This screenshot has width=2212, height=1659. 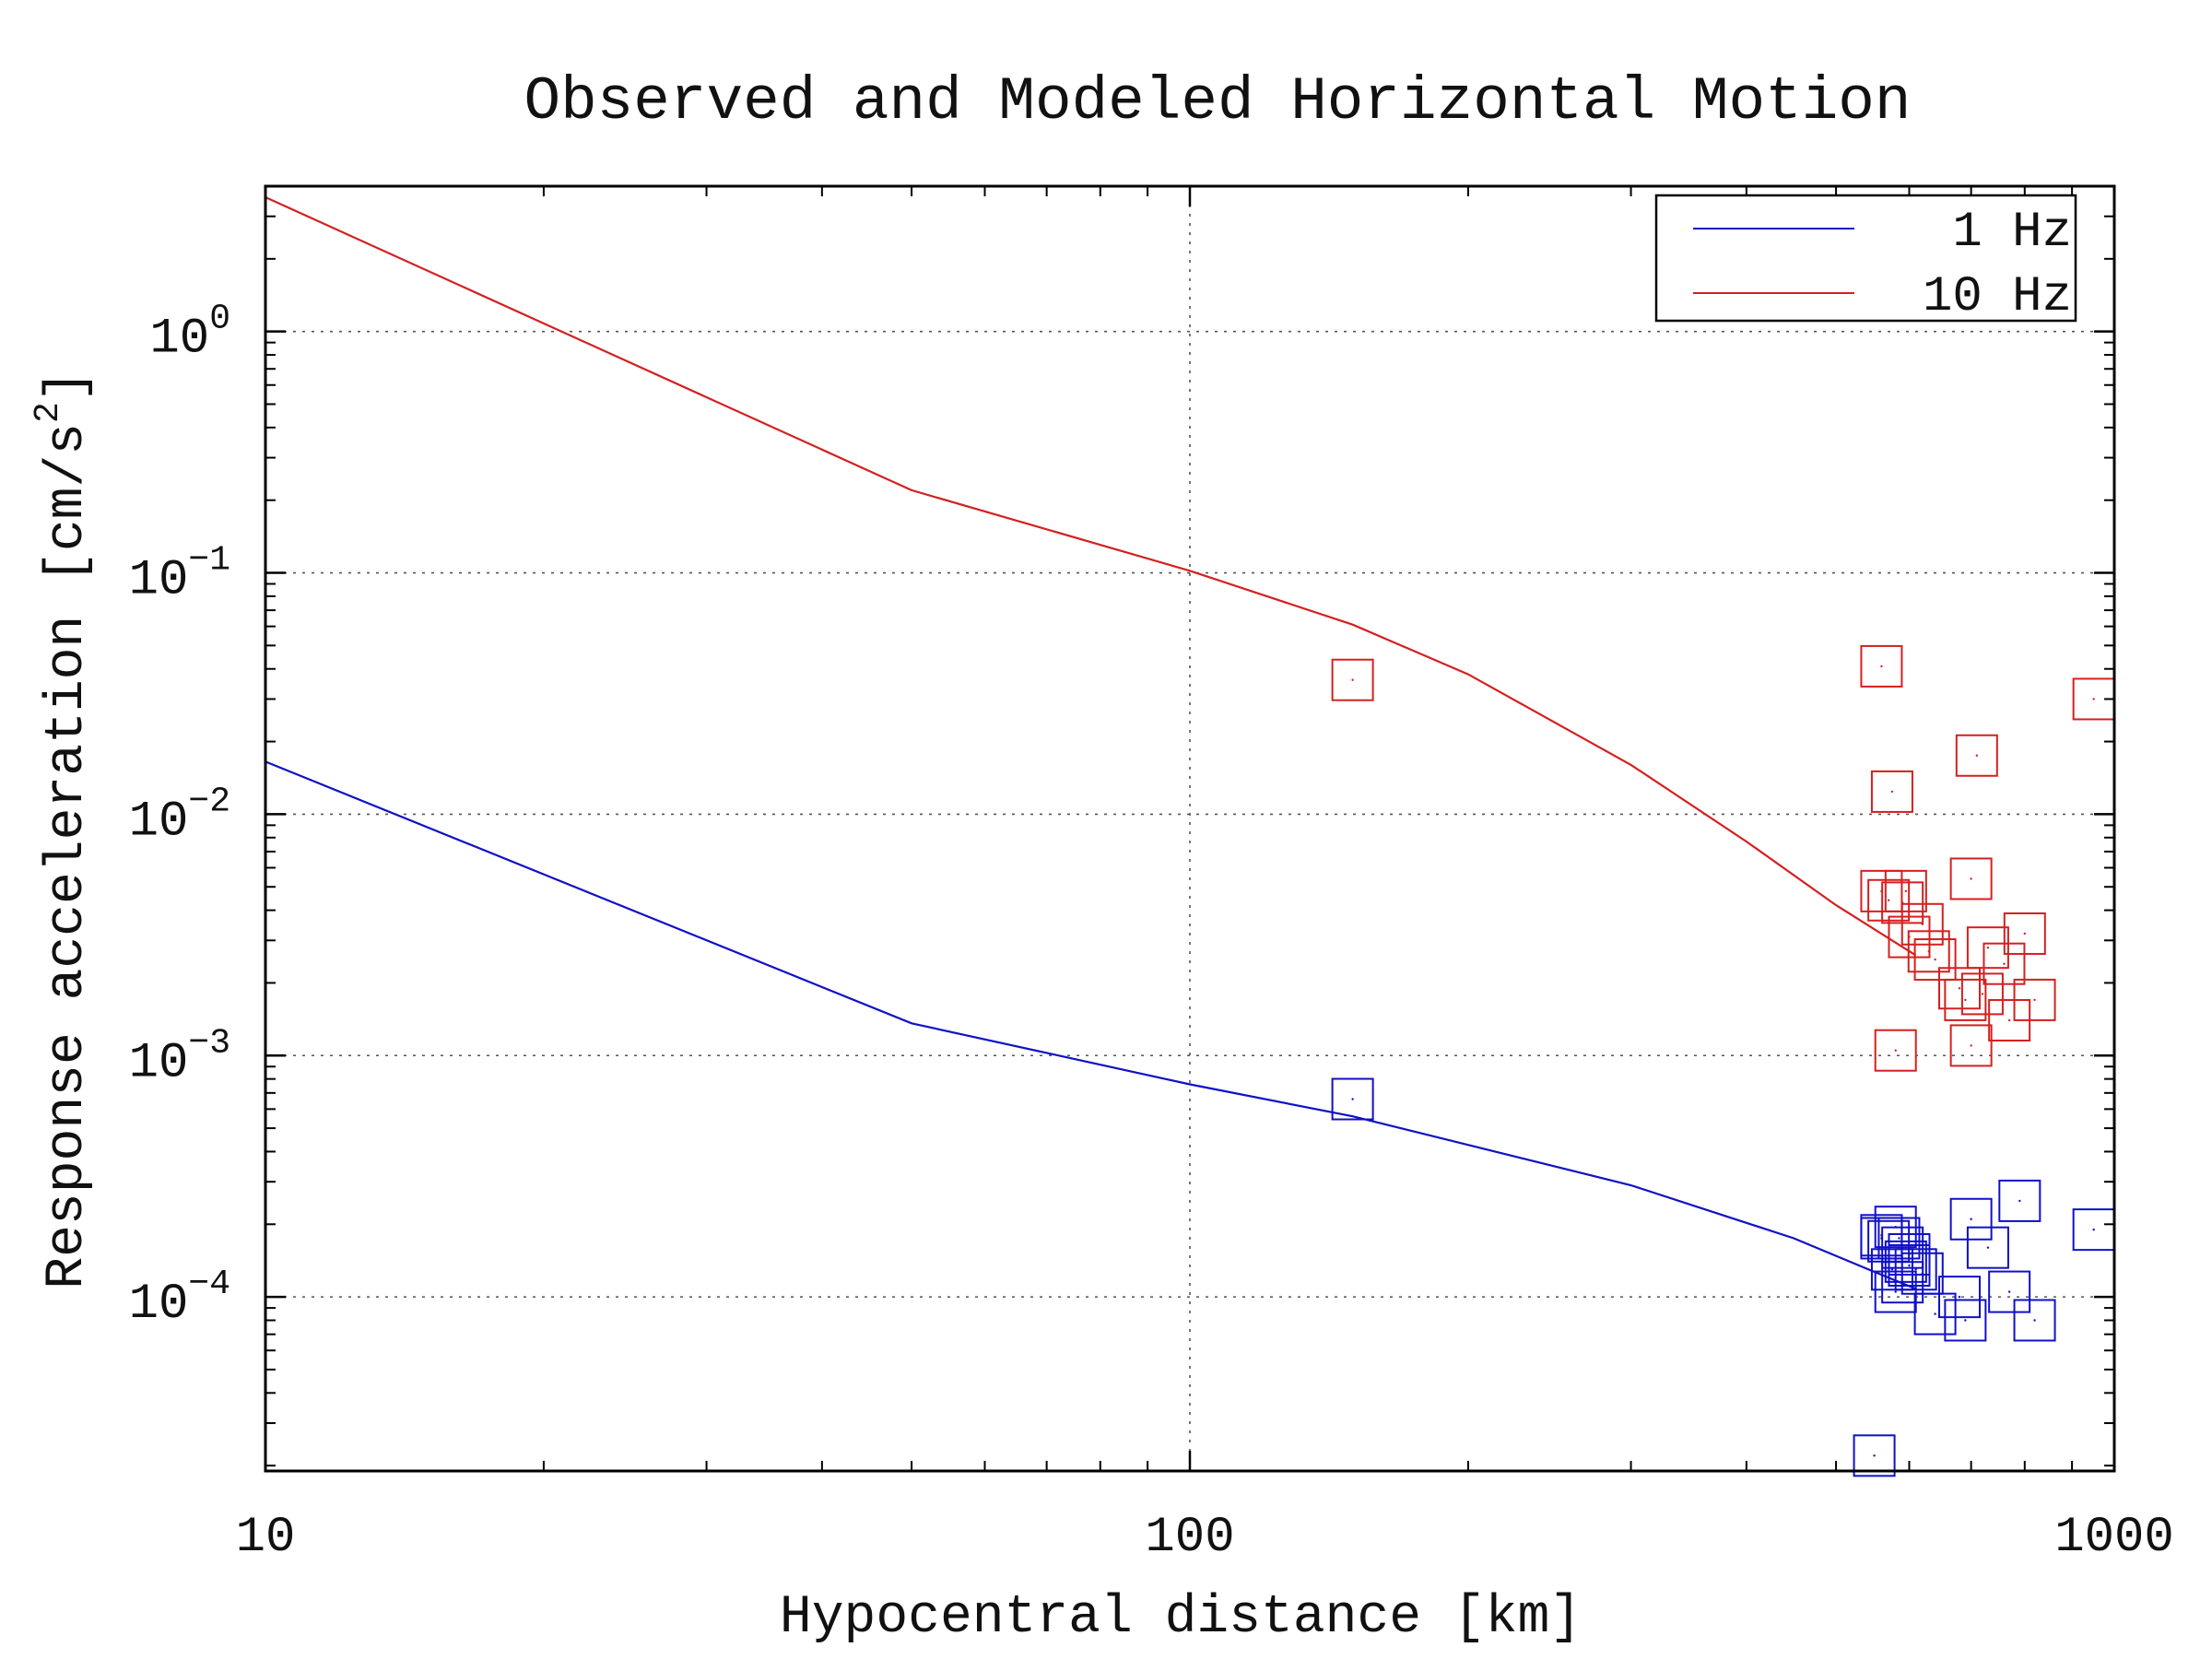 I want to click on y-tick-label: 10⁰, so click(x=189, y=334).